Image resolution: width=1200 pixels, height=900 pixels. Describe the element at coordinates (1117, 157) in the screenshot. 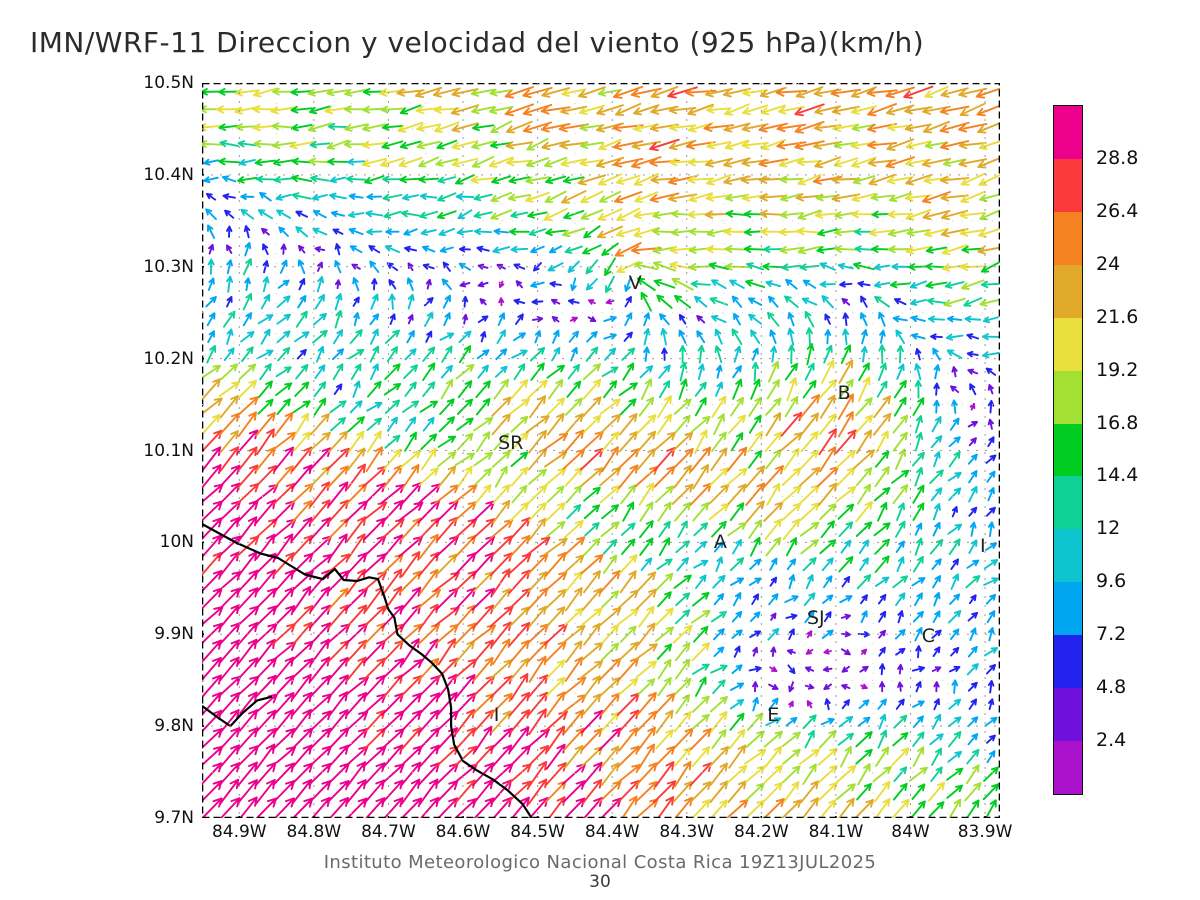

I see `colorbar-tick-label: 28.8` at that location.